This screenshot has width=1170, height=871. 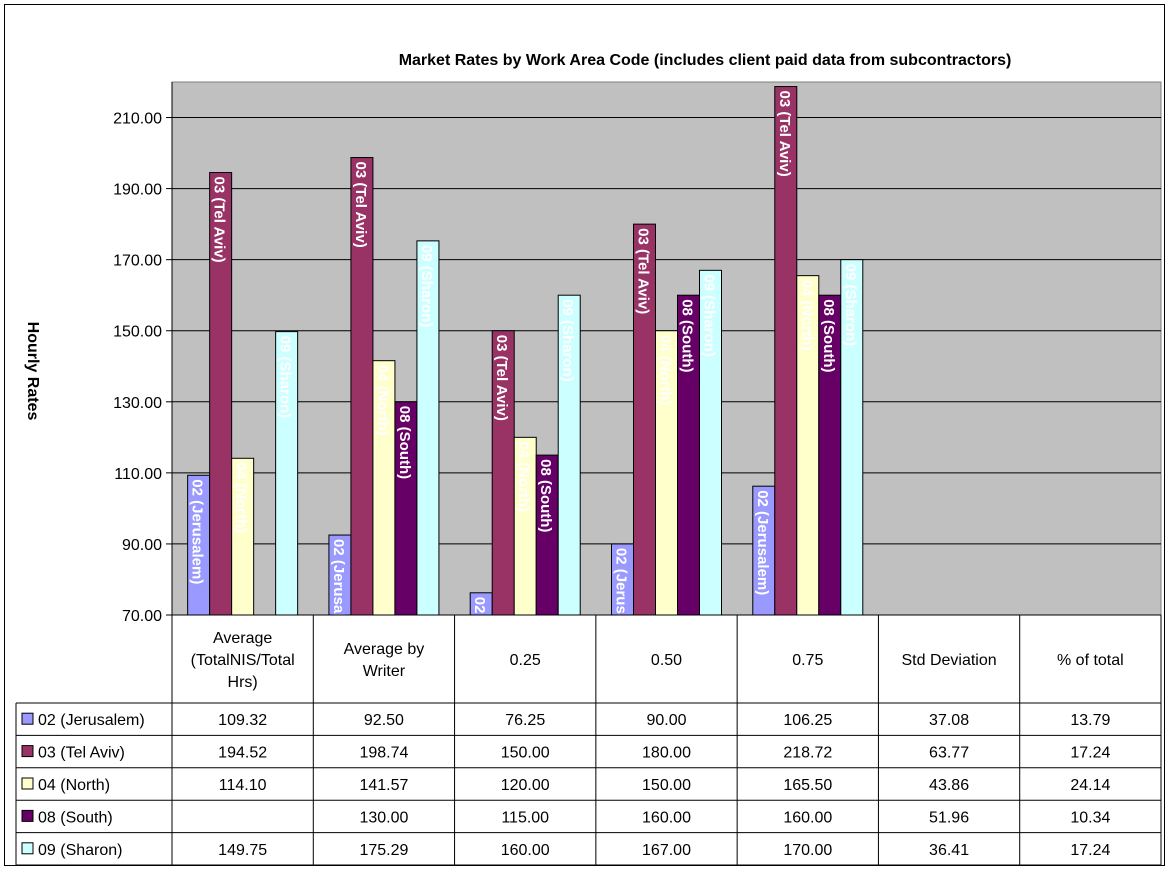 I want to click on legend-label-04-north: 04 (North), so click(x=74, y=785).